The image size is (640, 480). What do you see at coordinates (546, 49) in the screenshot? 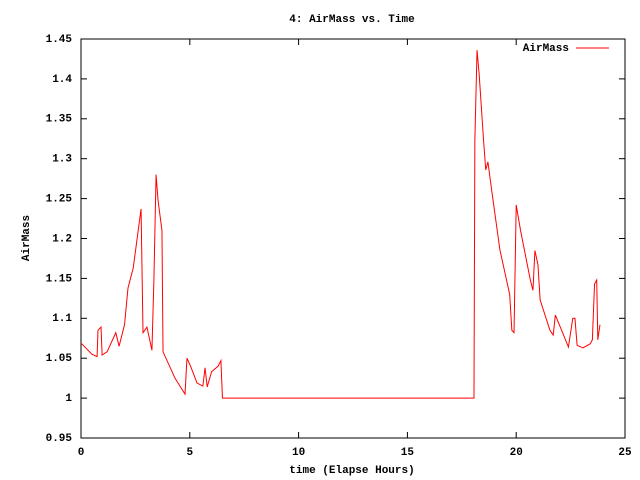
I see `legend-label: AirMass` at bounding box center [546, 49].